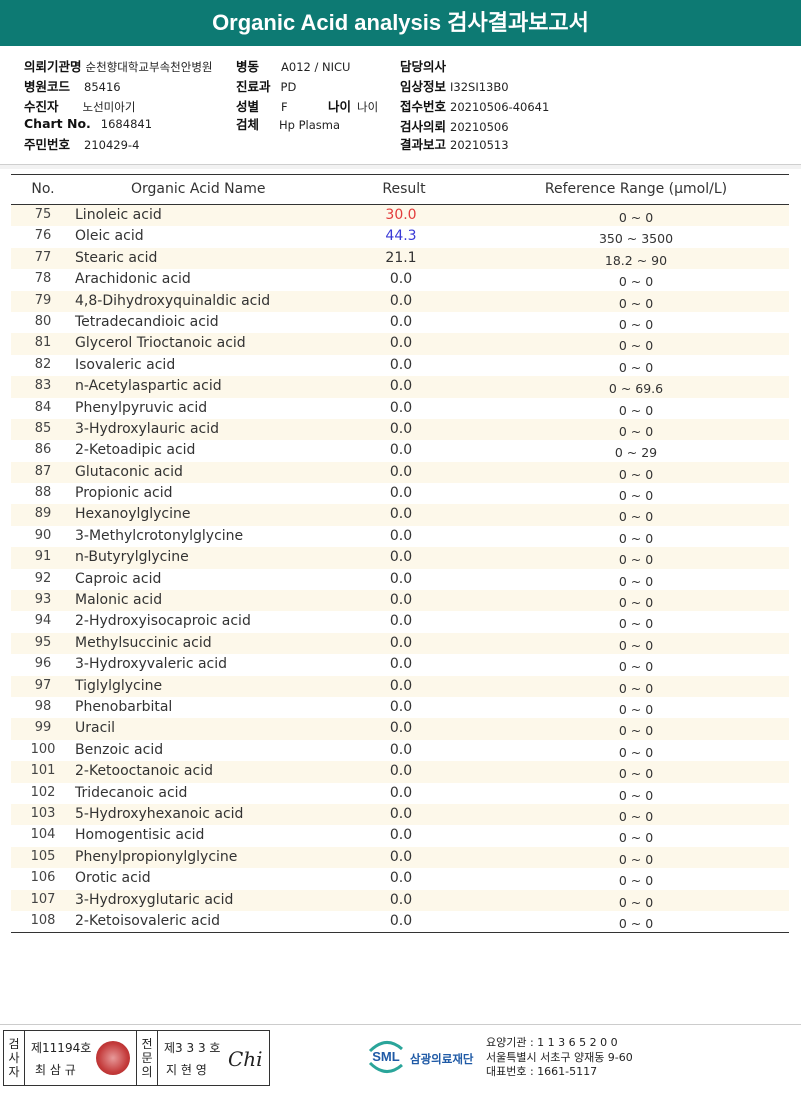 The width and height of the screenshot is (801, 1094). I want to click on table-row: 80 Tetradecandioic acid 0.0 0 ~ 0, so click(400, 322).